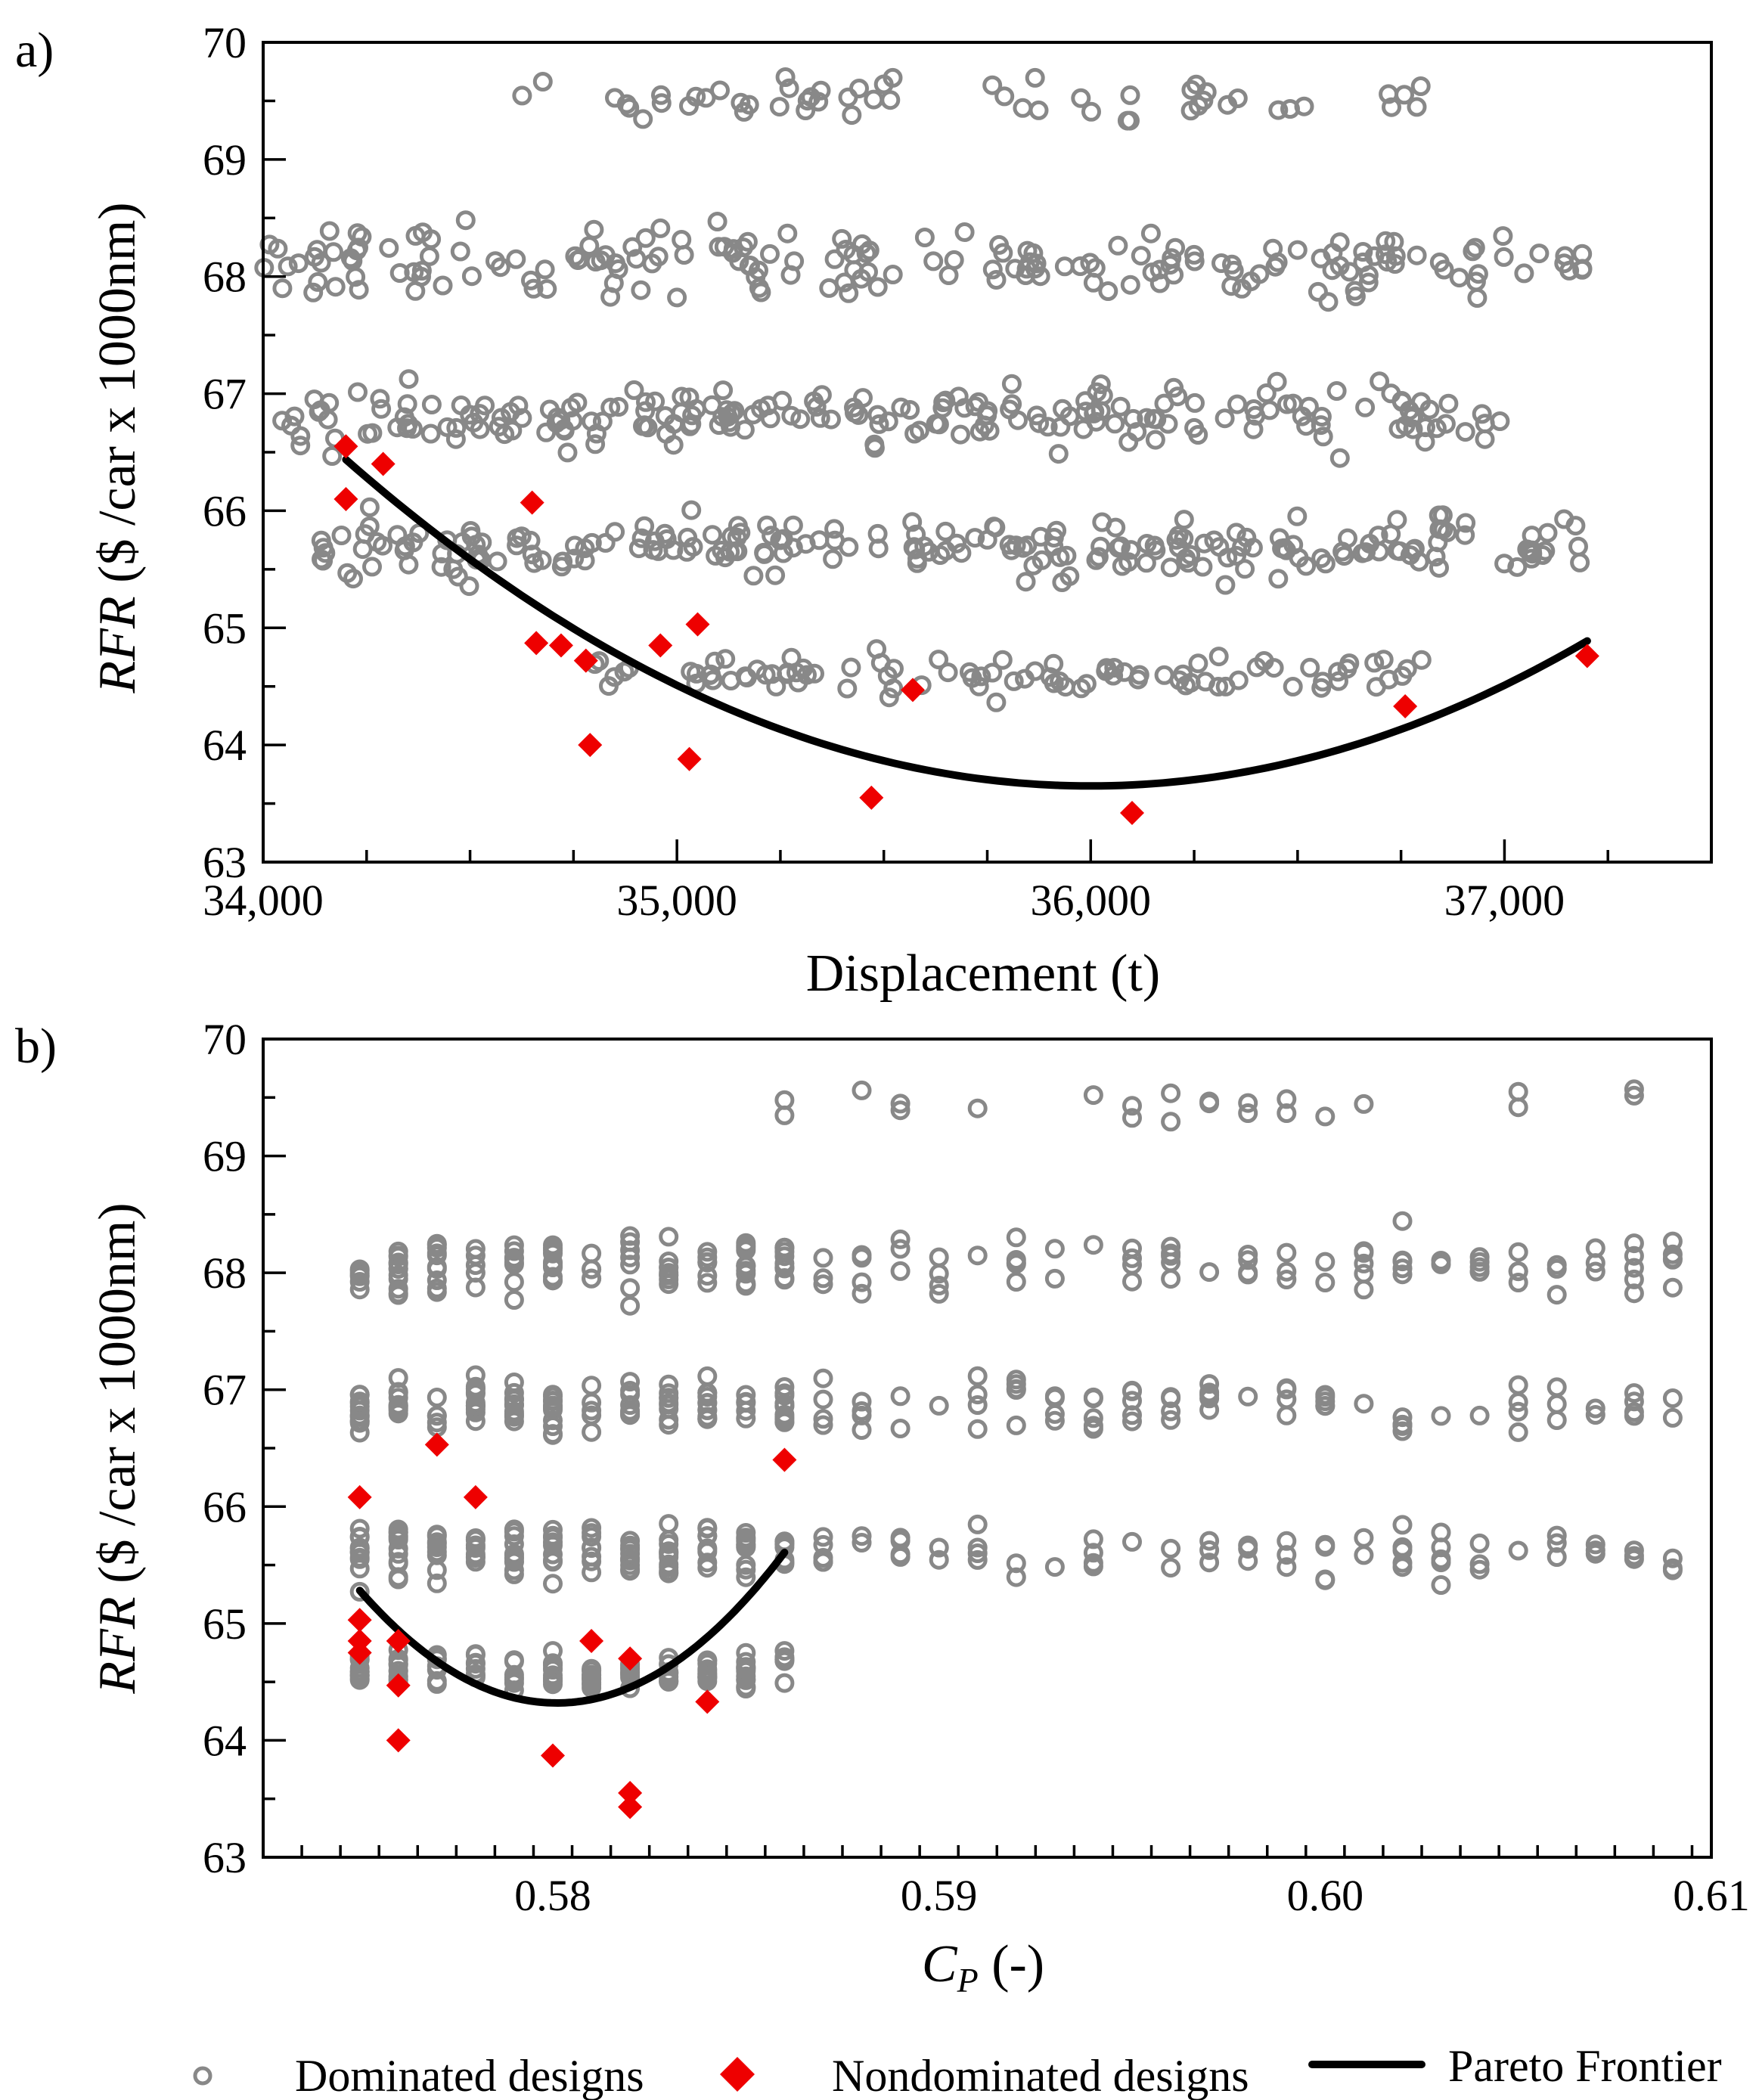 The image size is (1759, 2100). What do you see at coordinates (966, 623) in the screenshot?
I see `panel-a-pareto-curve` at bounding box center [966, 623].